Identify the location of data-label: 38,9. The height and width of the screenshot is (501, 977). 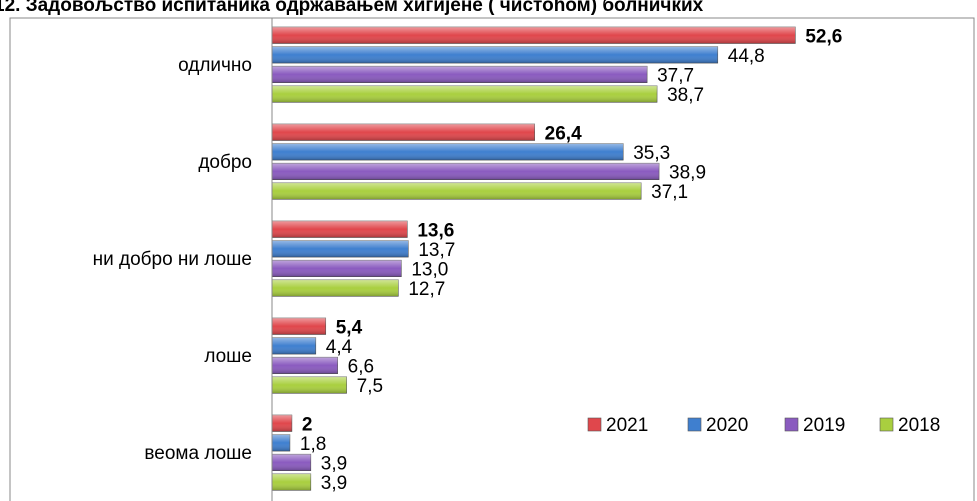
(687, 172).